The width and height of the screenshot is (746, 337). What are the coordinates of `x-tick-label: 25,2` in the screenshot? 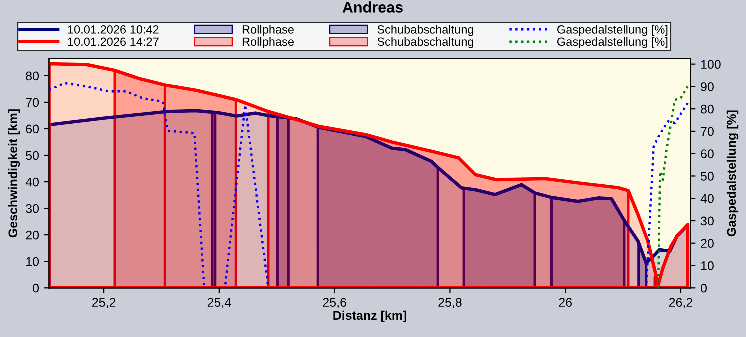 It's located at (104, 303).